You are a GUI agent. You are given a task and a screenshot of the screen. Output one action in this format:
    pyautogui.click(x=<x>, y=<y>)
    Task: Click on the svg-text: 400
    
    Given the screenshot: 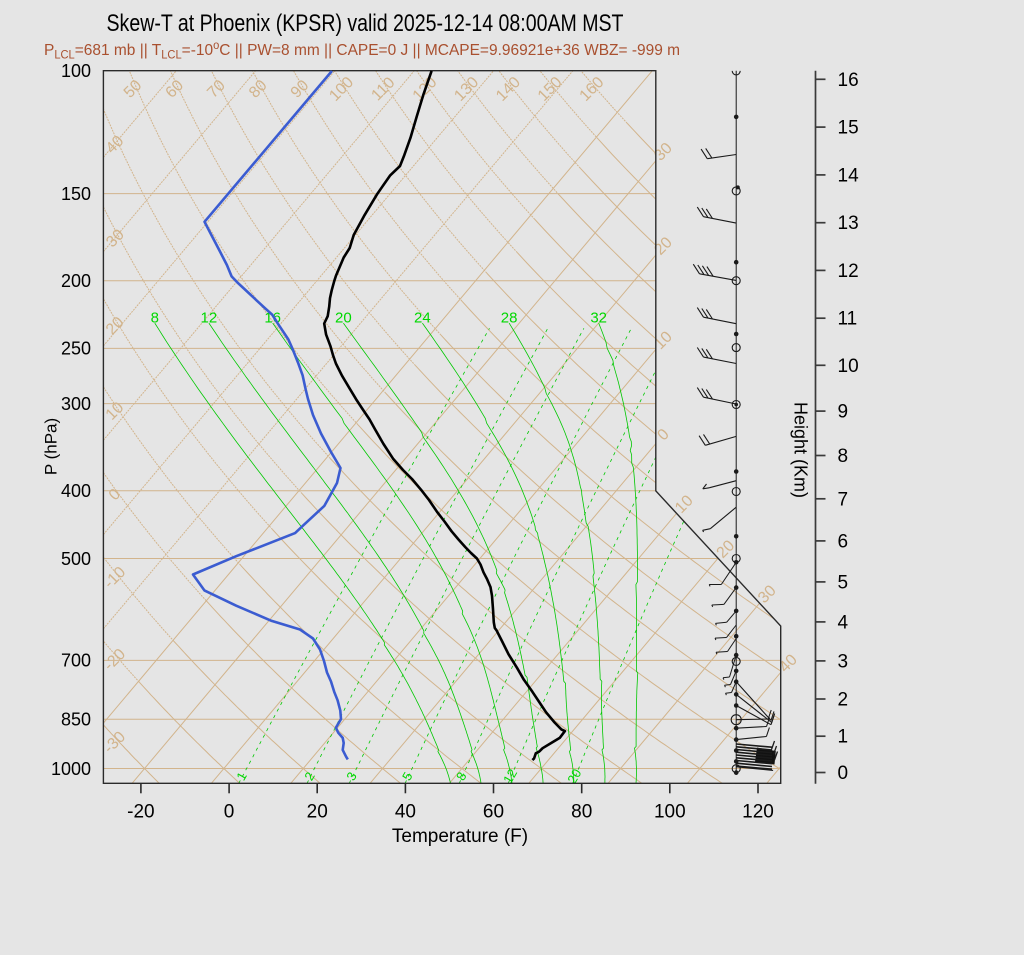 What is the action you would take?
    pyautogui.click(x=76, y=491)
    